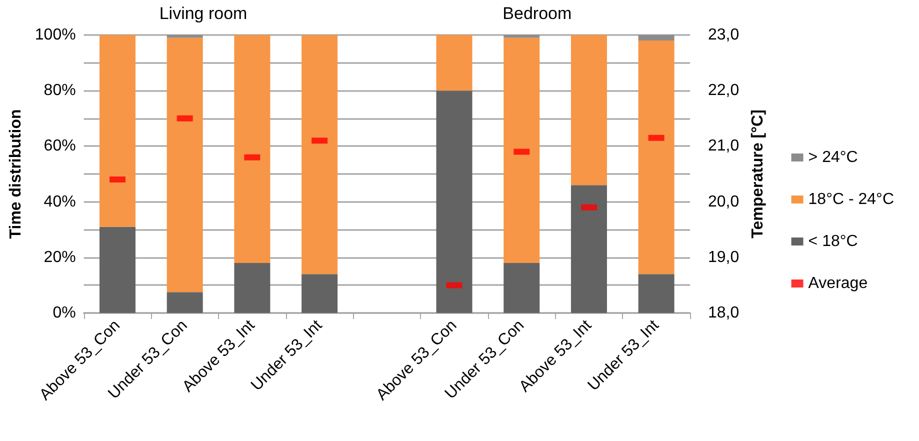  Describe the element at coordinates (833, 241) in the screenshot. I see `legend-label: < 18°C` at that location.